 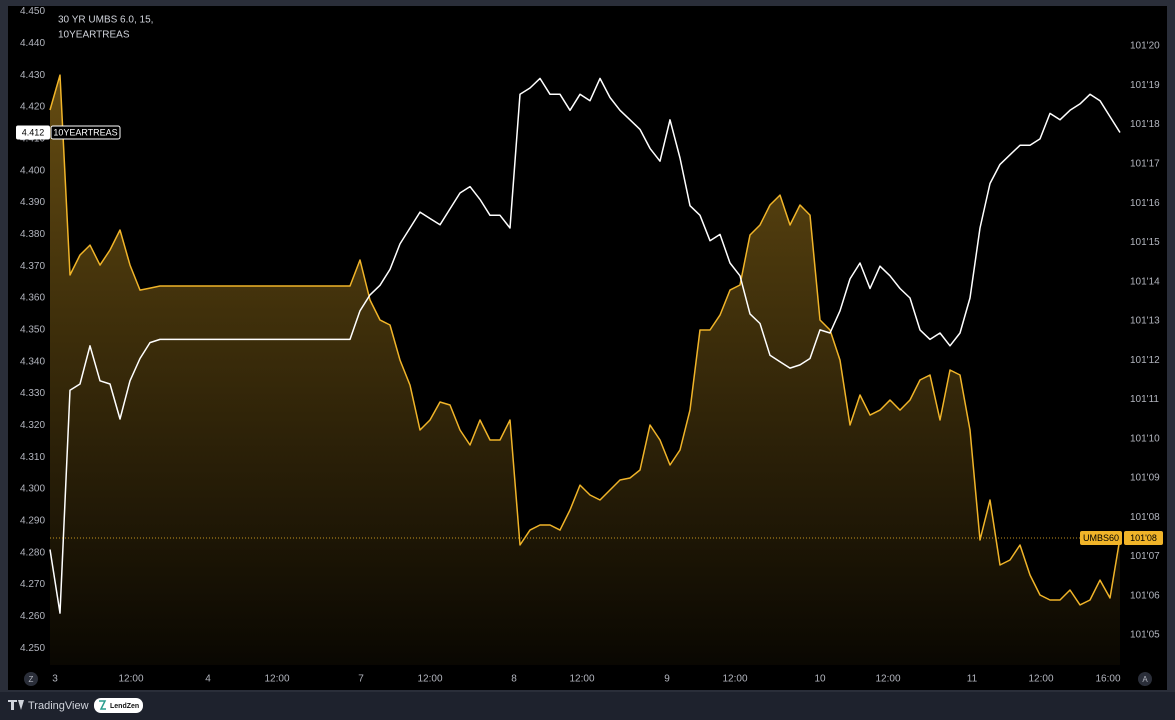 I want to click on y-tick-label: 4.260, so click(x=32, y=616).